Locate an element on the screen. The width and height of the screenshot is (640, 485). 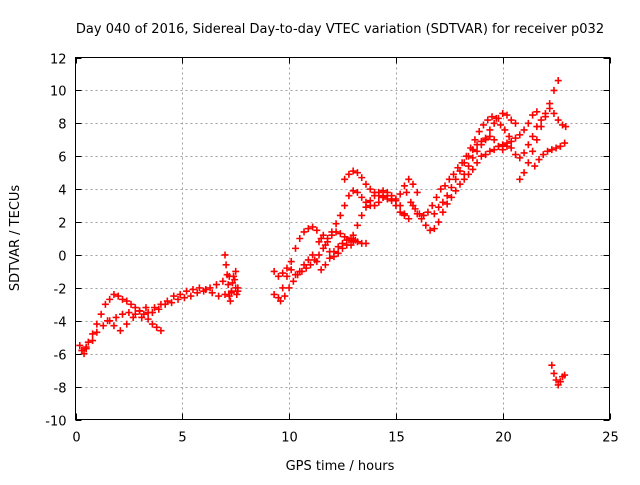
y-tick-label: 6 is located at coordinates (62, 158).